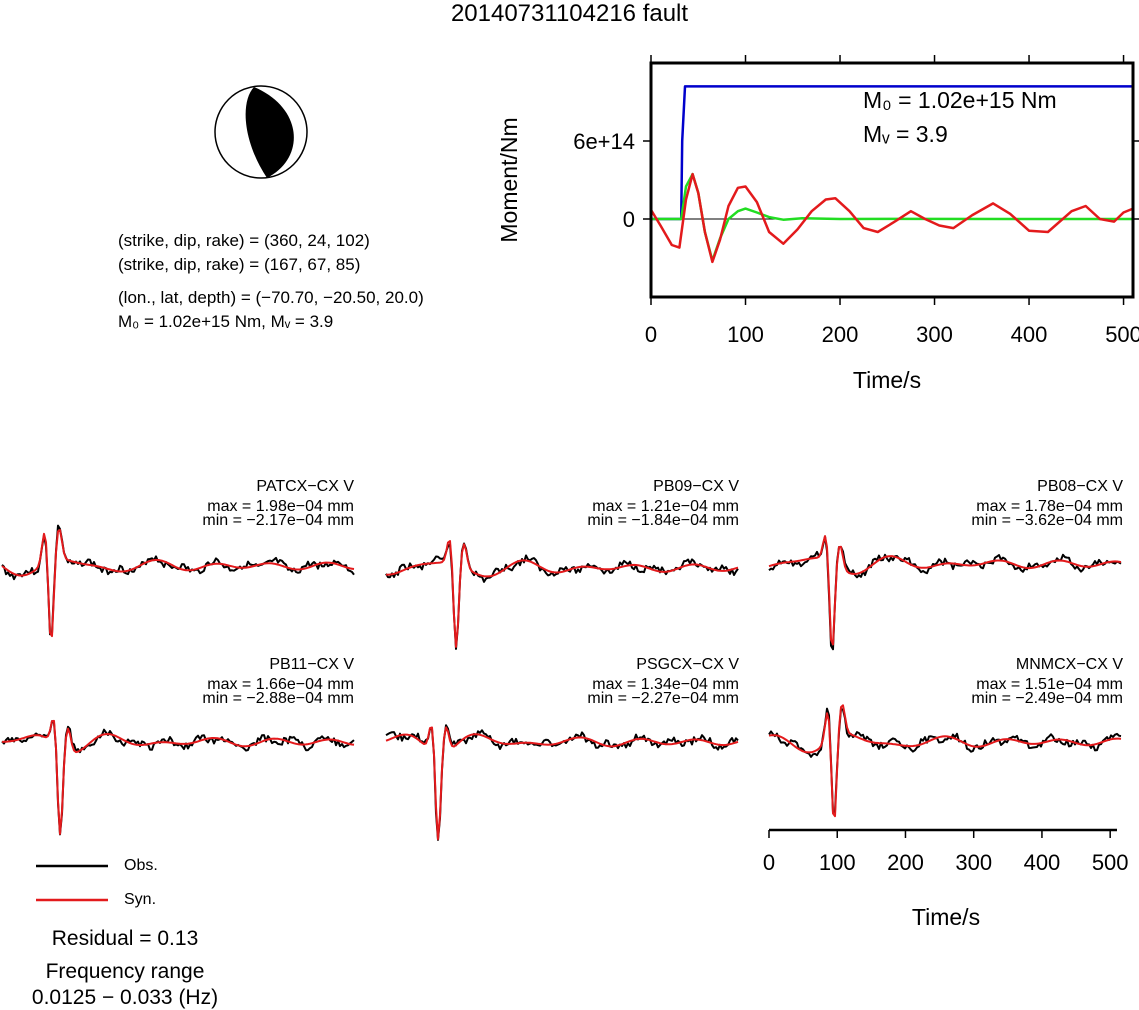 The width and height of the screenshot is (1139, 1010). I want to click on wave-x-tick-label: 400, so click(1042, 862).